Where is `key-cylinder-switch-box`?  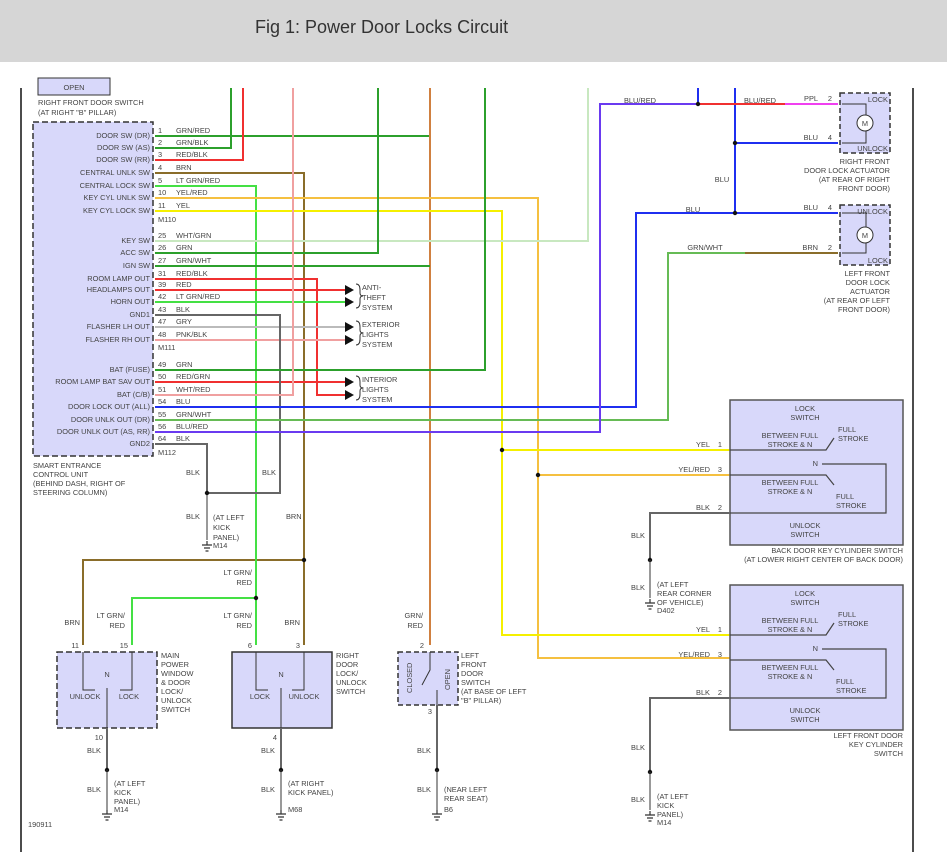 key-cylinder-switch-box is located at coordinates (816, 472).